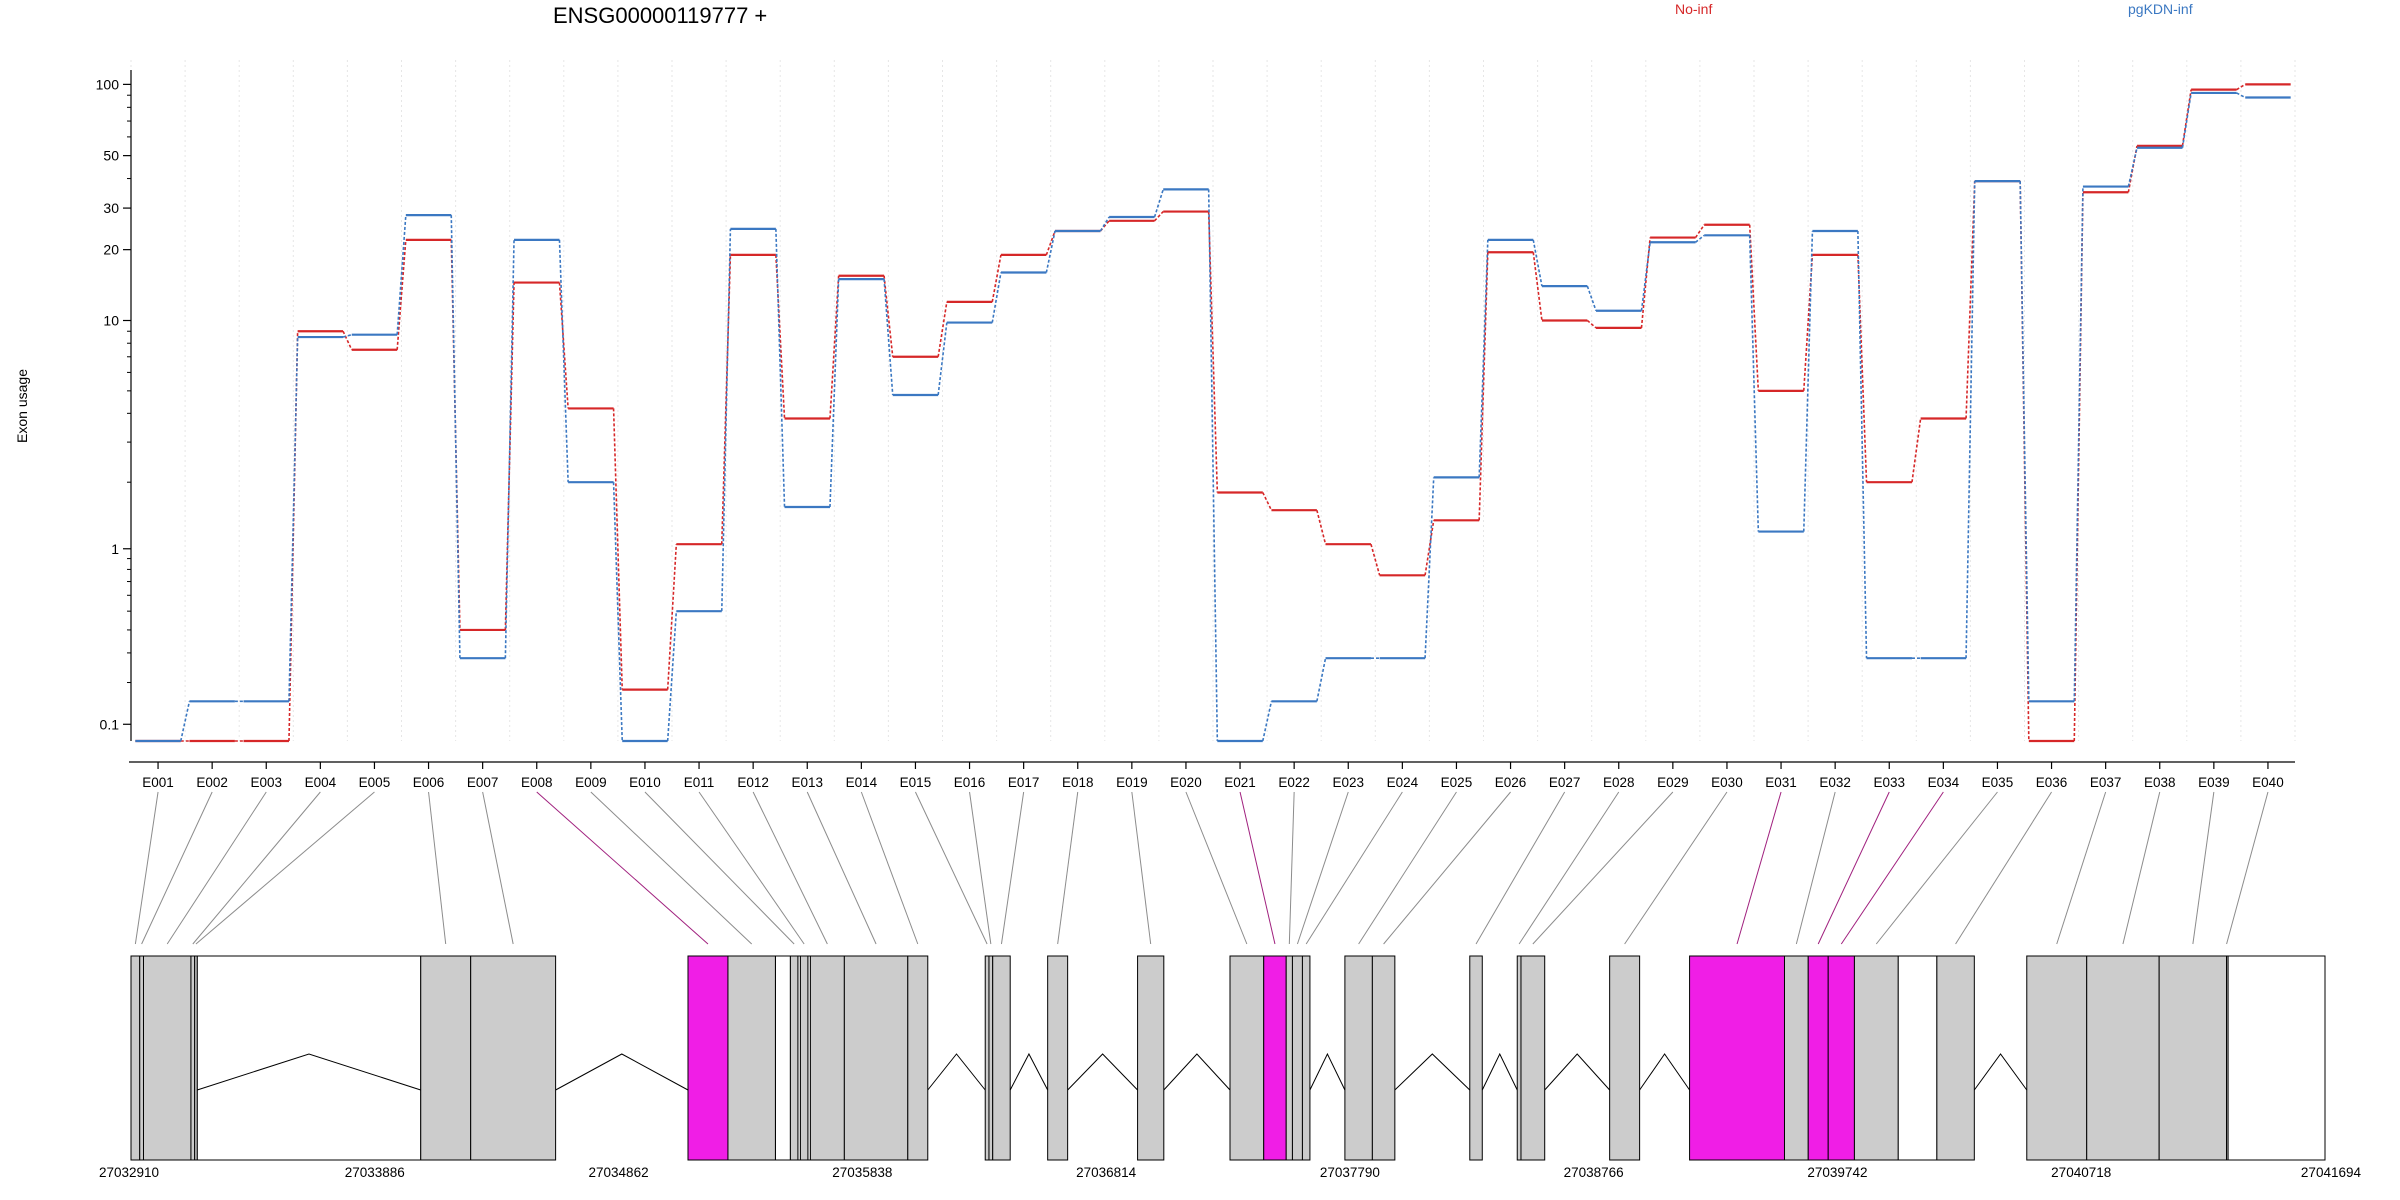 The width and height of the screenshot is (2400, 1200). Describe the element at coordinates (1240, 782) in the screenshot. I see `x-tick-label-e021: E021` at that location.